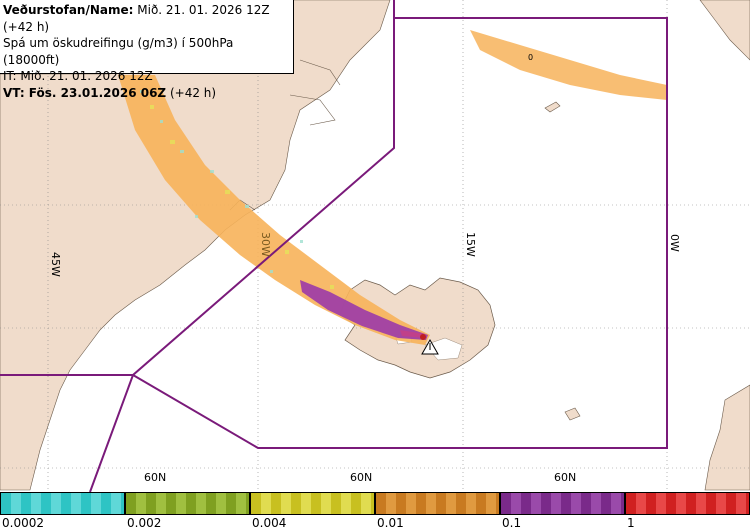 The height and width of the screenshot is (532, 750). Describe the element at coordinates (68, 10) in the screenshot. I see `header-line-1-label: Veðurstofan/Name:` at that location.